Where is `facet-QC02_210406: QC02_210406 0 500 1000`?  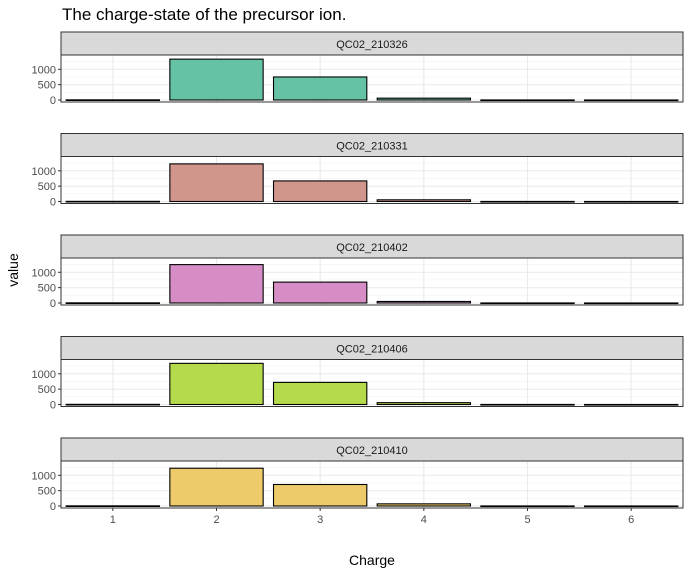 facet-QC02_210406: QC02_210406 0 500 1000 is located at coordinates (358, 374).